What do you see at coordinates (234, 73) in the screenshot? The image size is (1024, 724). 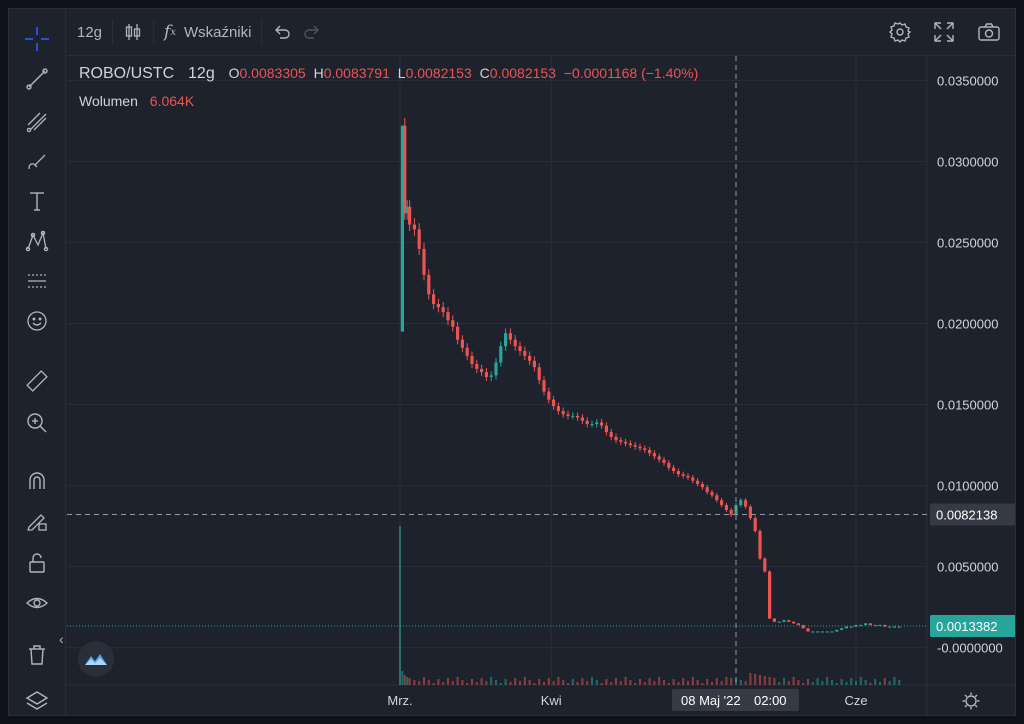 I see `legend-o-label: O` at bounding box center [234, 73].